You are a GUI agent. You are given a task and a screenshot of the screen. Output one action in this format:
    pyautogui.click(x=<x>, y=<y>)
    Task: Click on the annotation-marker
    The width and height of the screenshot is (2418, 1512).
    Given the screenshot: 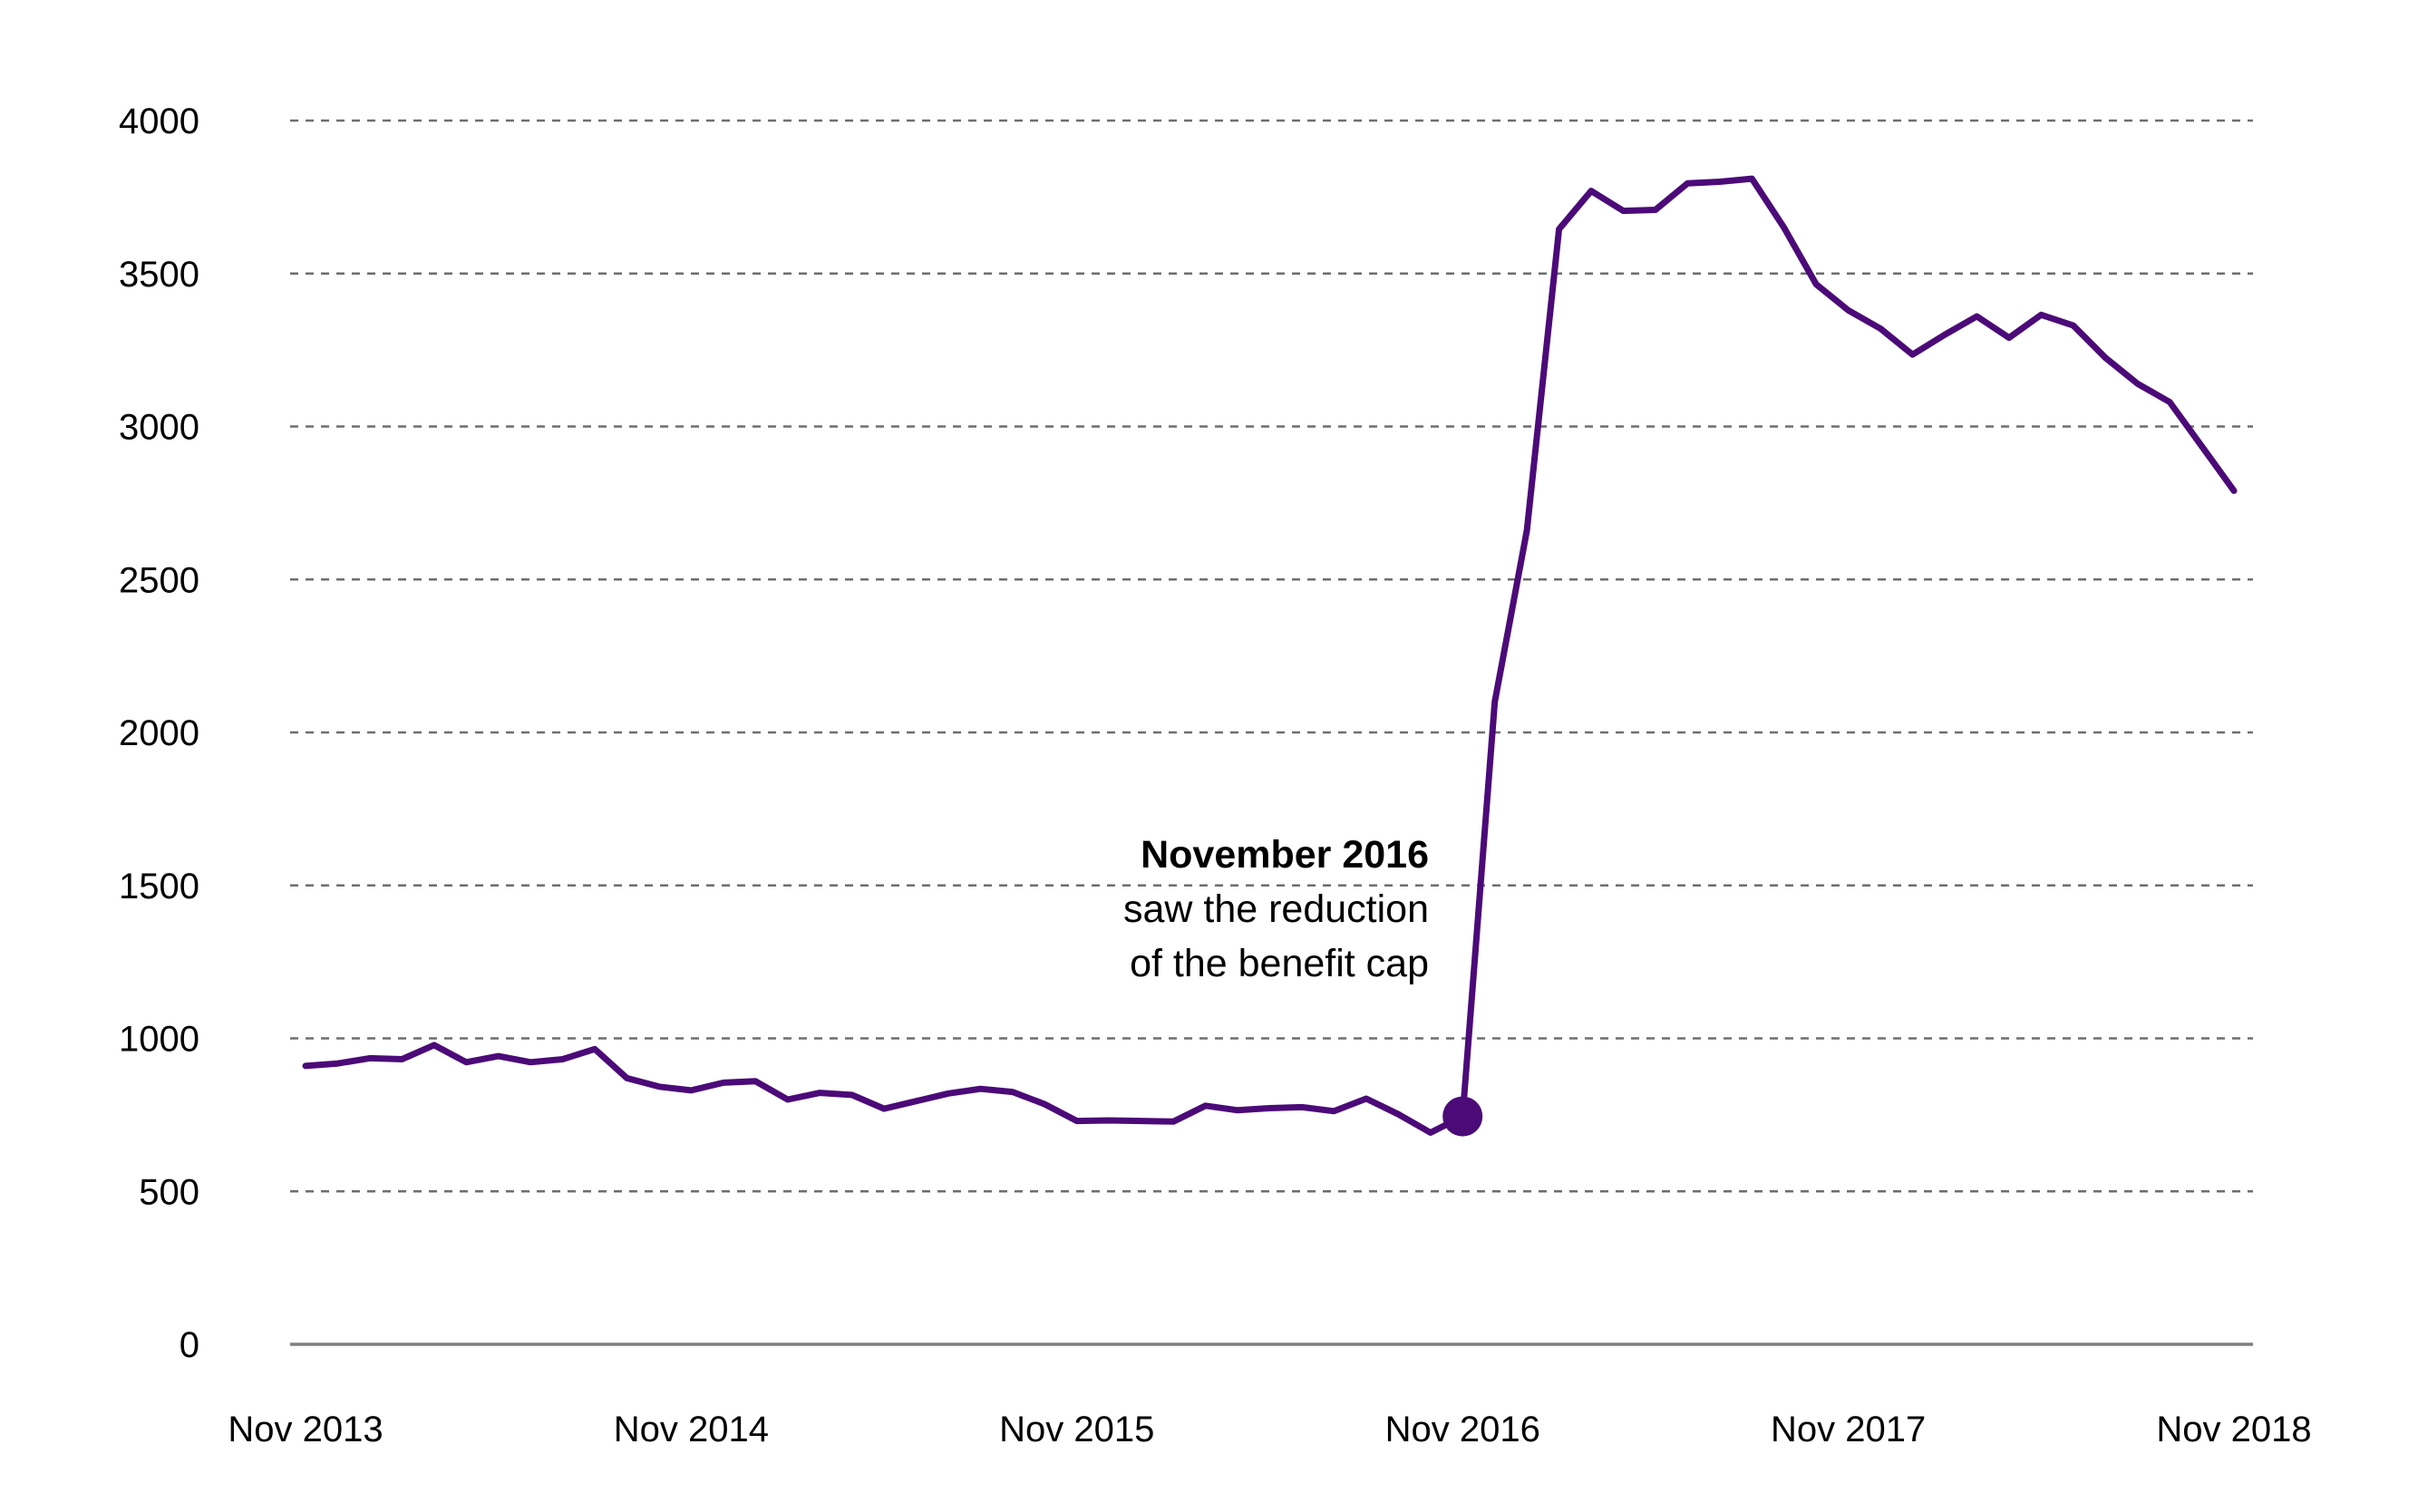 What is the action you would take?
    pyautogui.click(x=1463, y=1117)
    